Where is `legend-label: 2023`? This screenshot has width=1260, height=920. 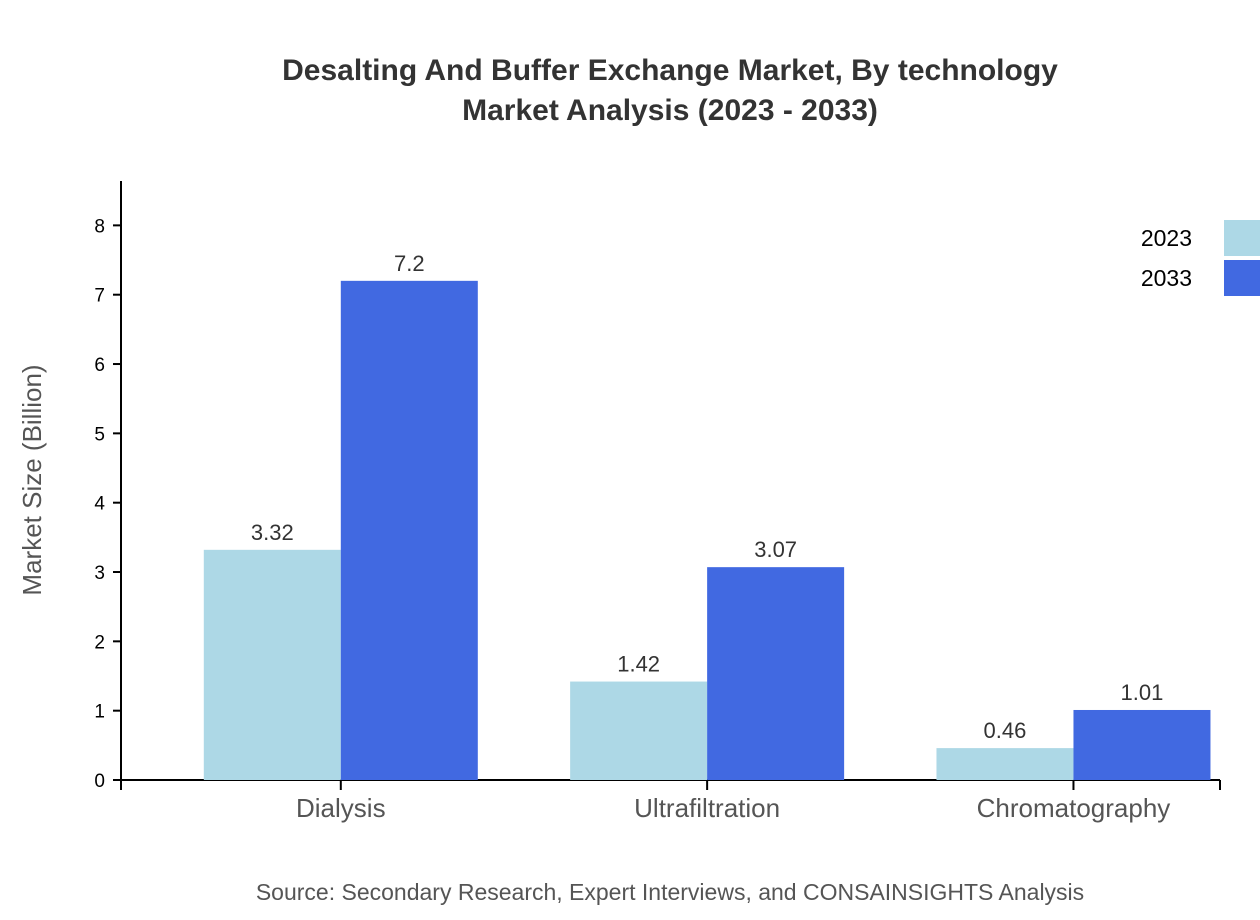 legend-label: 2023 is located at coordinates (1166, 238).